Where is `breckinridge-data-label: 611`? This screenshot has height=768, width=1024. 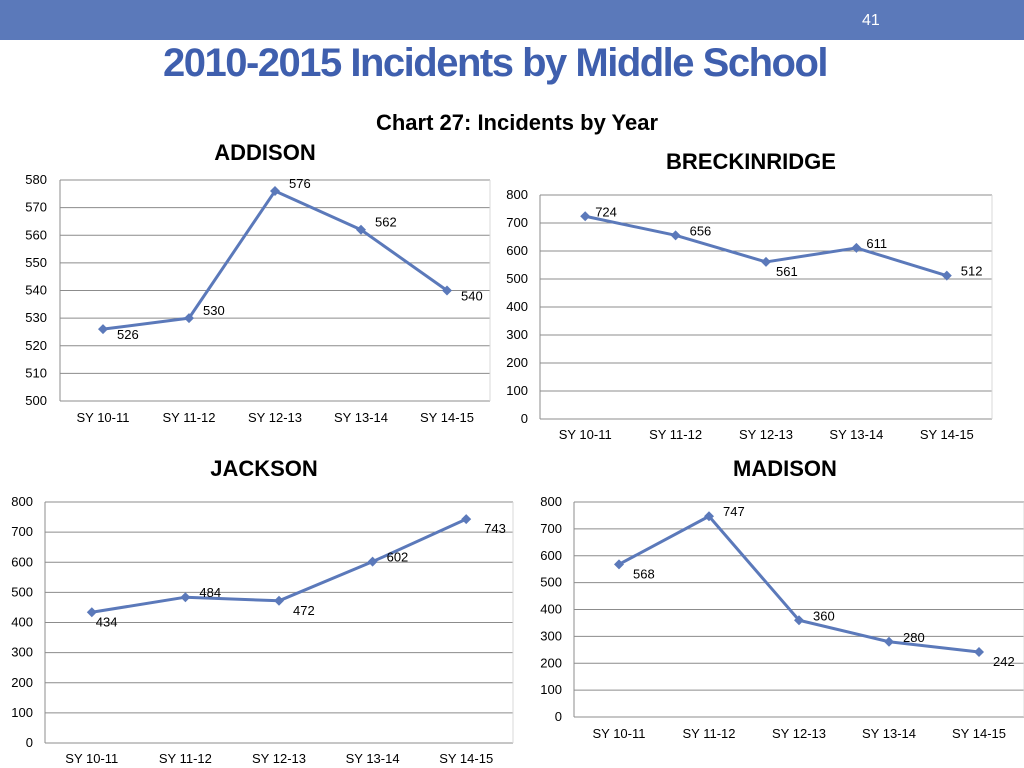 breckinridge-data-label: 611 is located at coordinates (876, 243).